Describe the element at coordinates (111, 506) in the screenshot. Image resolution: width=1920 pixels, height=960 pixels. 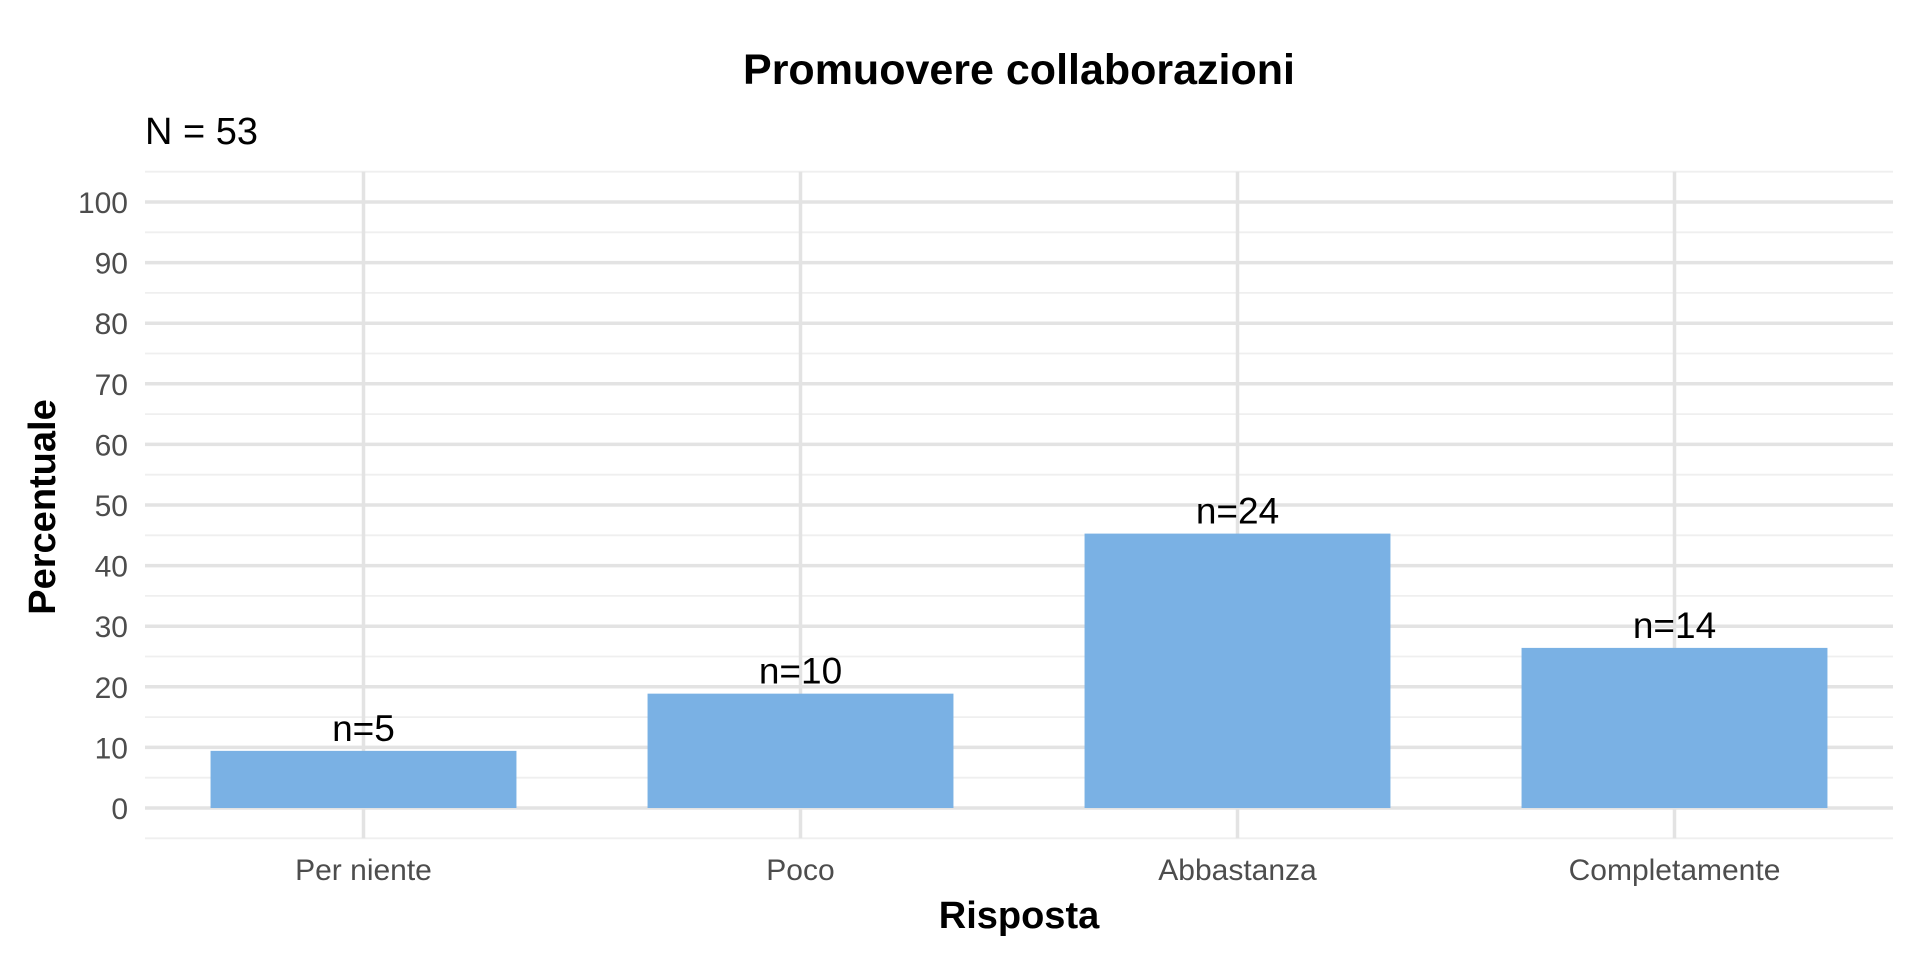
I see `y-tick-label: 50` at that location.